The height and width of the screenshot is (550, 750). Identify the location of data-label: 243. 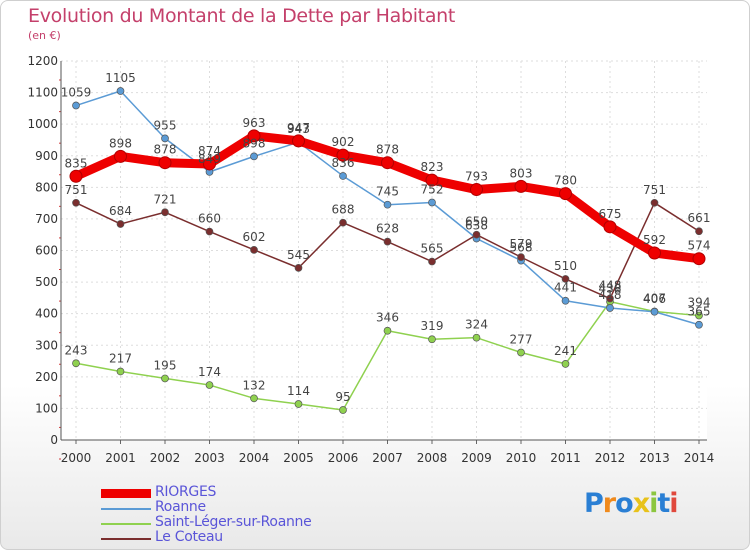
(76, 350).